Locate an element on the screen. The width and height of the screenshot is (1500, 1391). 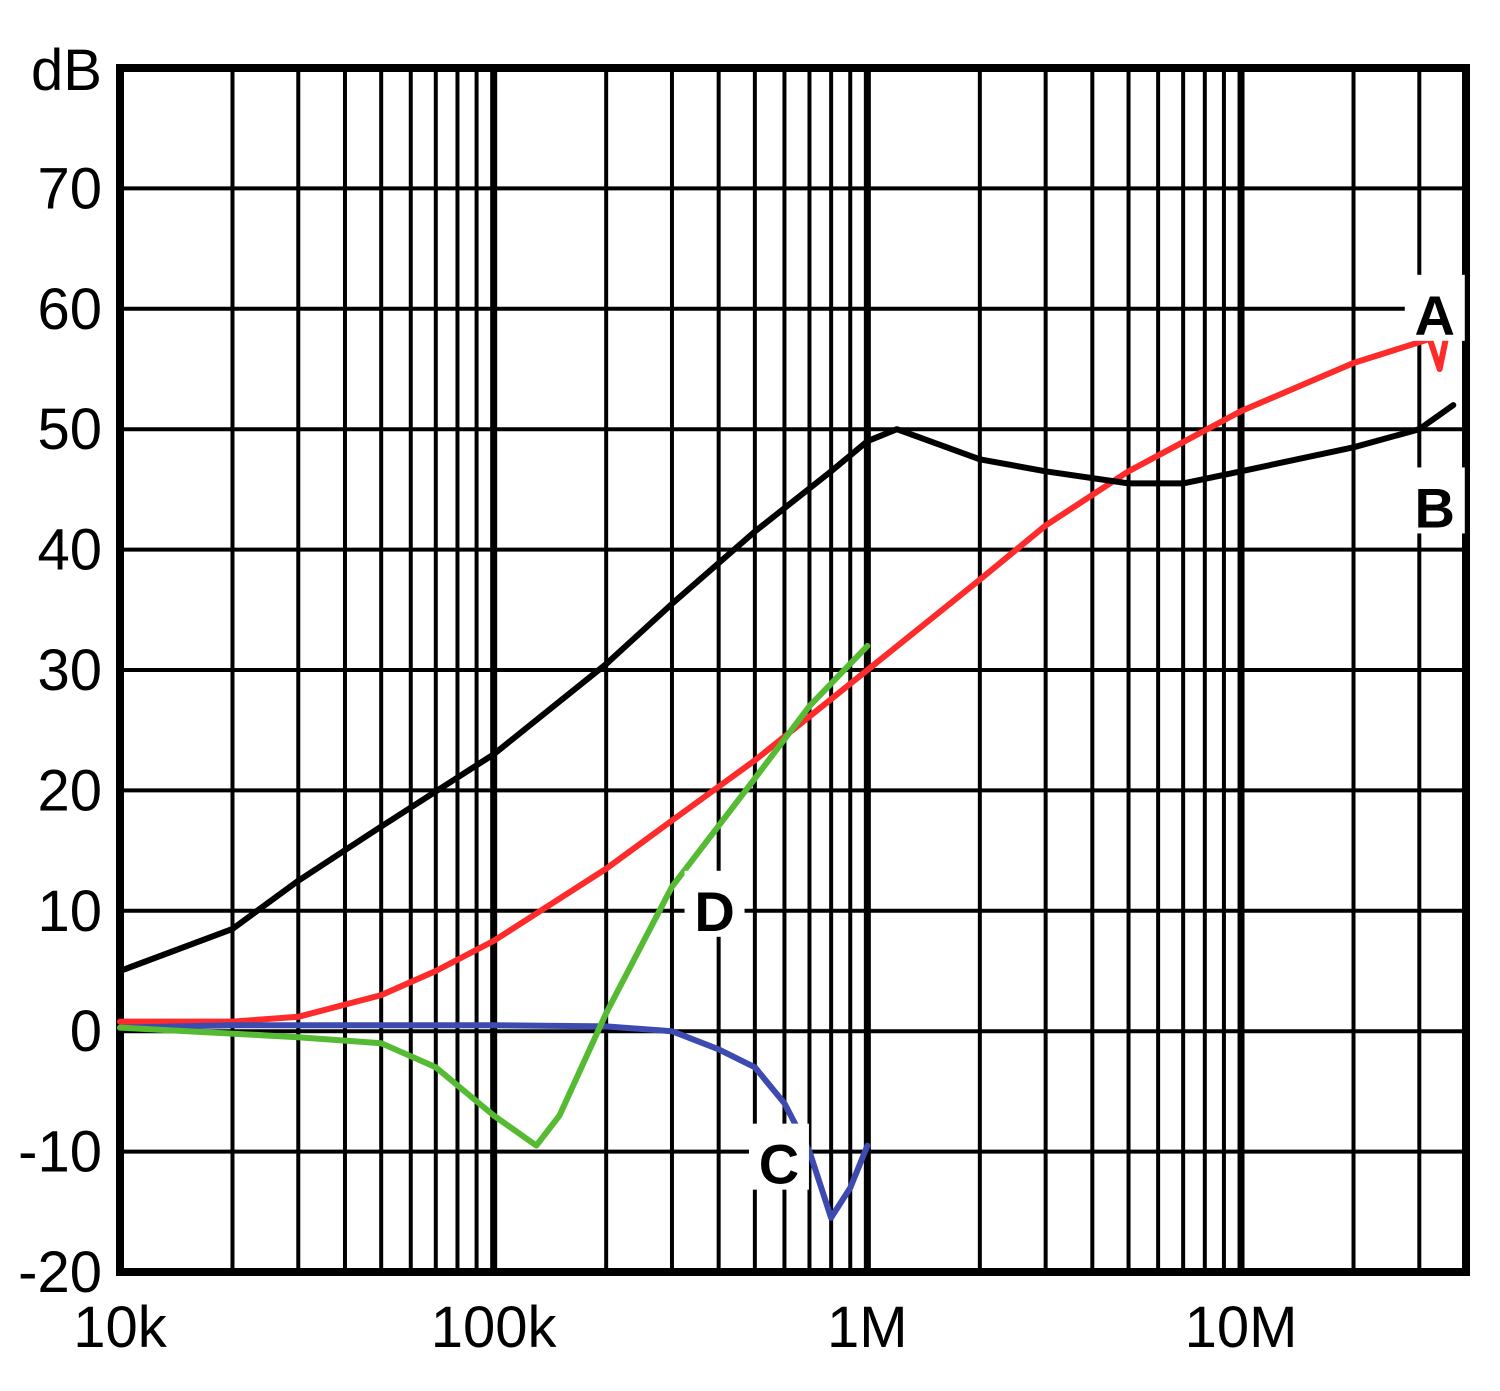
y-tick-label: 20 is located at coordinates (69, 790).